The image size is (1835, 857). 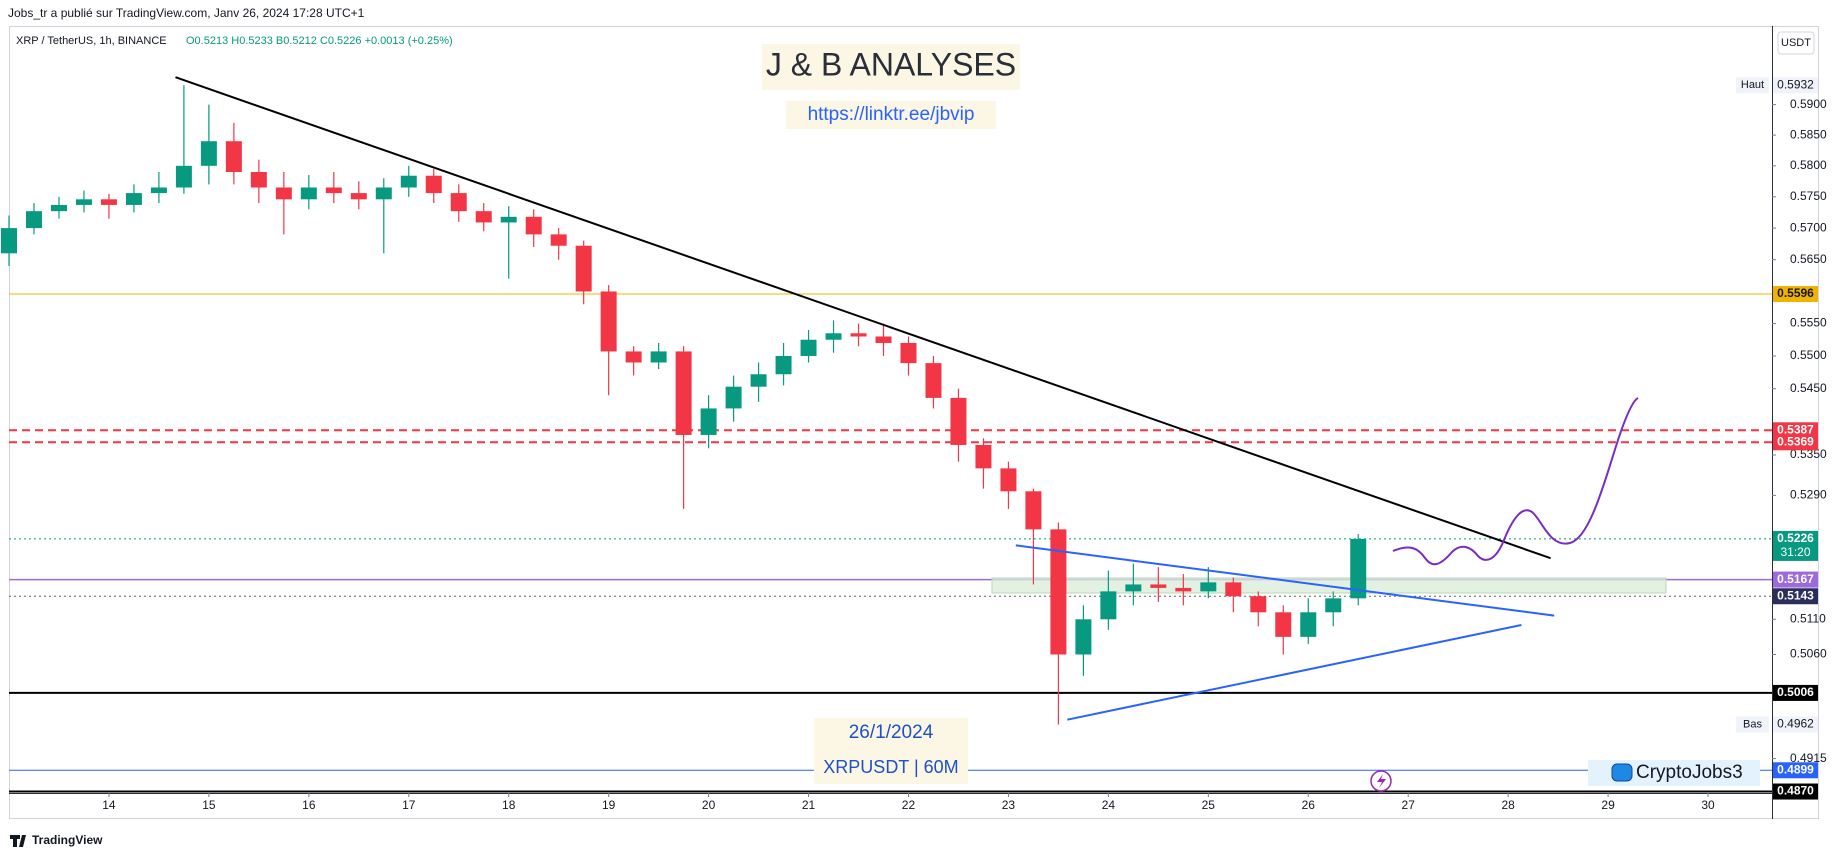 What do you see at coordinates (1795, 429) in the screenshot?
I see `price-level-label: 0.5387` at bounding box center [1795, 429].